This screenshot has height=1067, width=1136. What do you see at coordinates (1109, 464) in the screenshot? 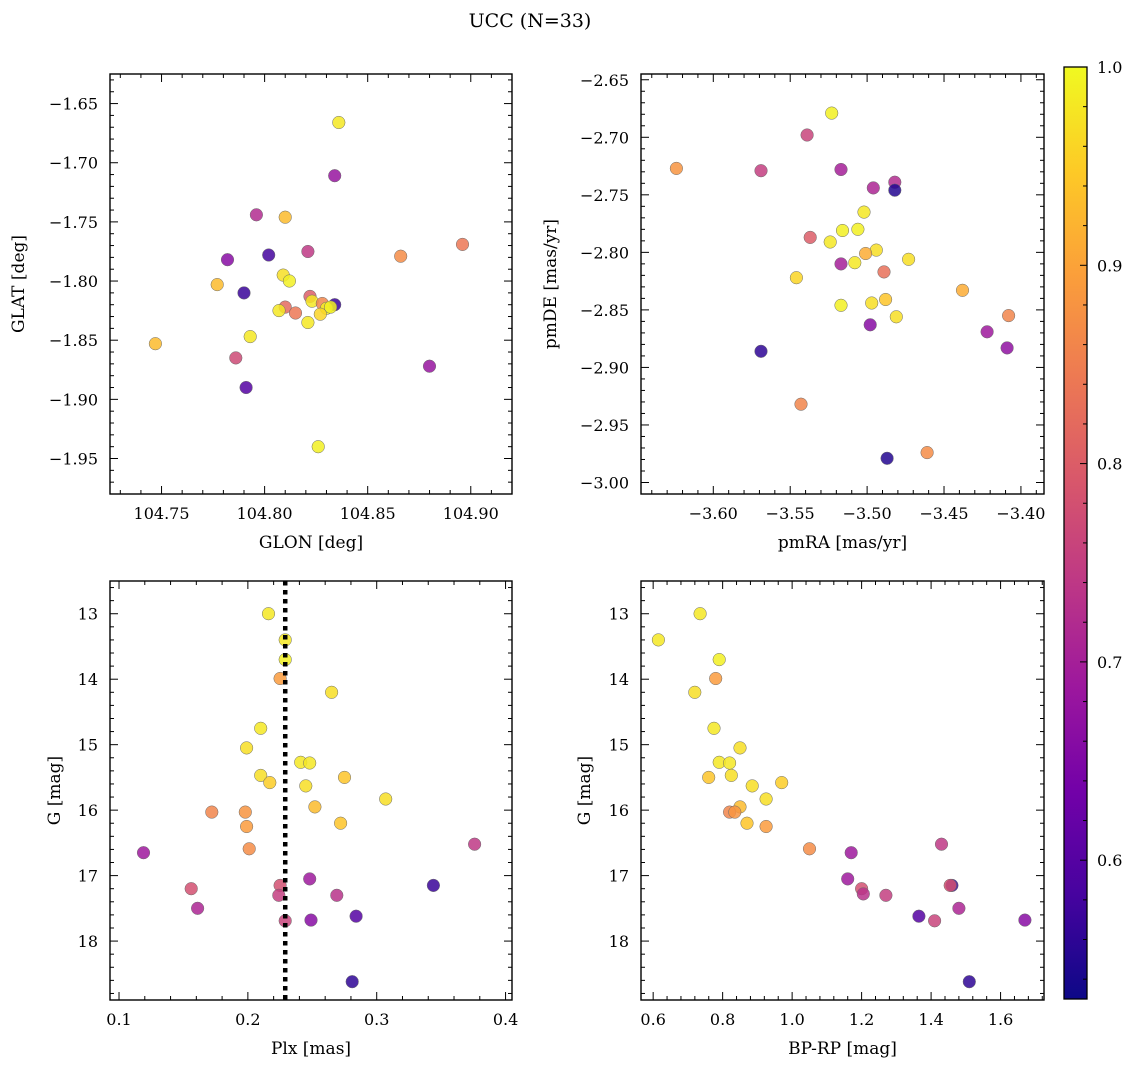
I see `colorbar-tick-label: 0.8` at bounding box center [1109, 464].